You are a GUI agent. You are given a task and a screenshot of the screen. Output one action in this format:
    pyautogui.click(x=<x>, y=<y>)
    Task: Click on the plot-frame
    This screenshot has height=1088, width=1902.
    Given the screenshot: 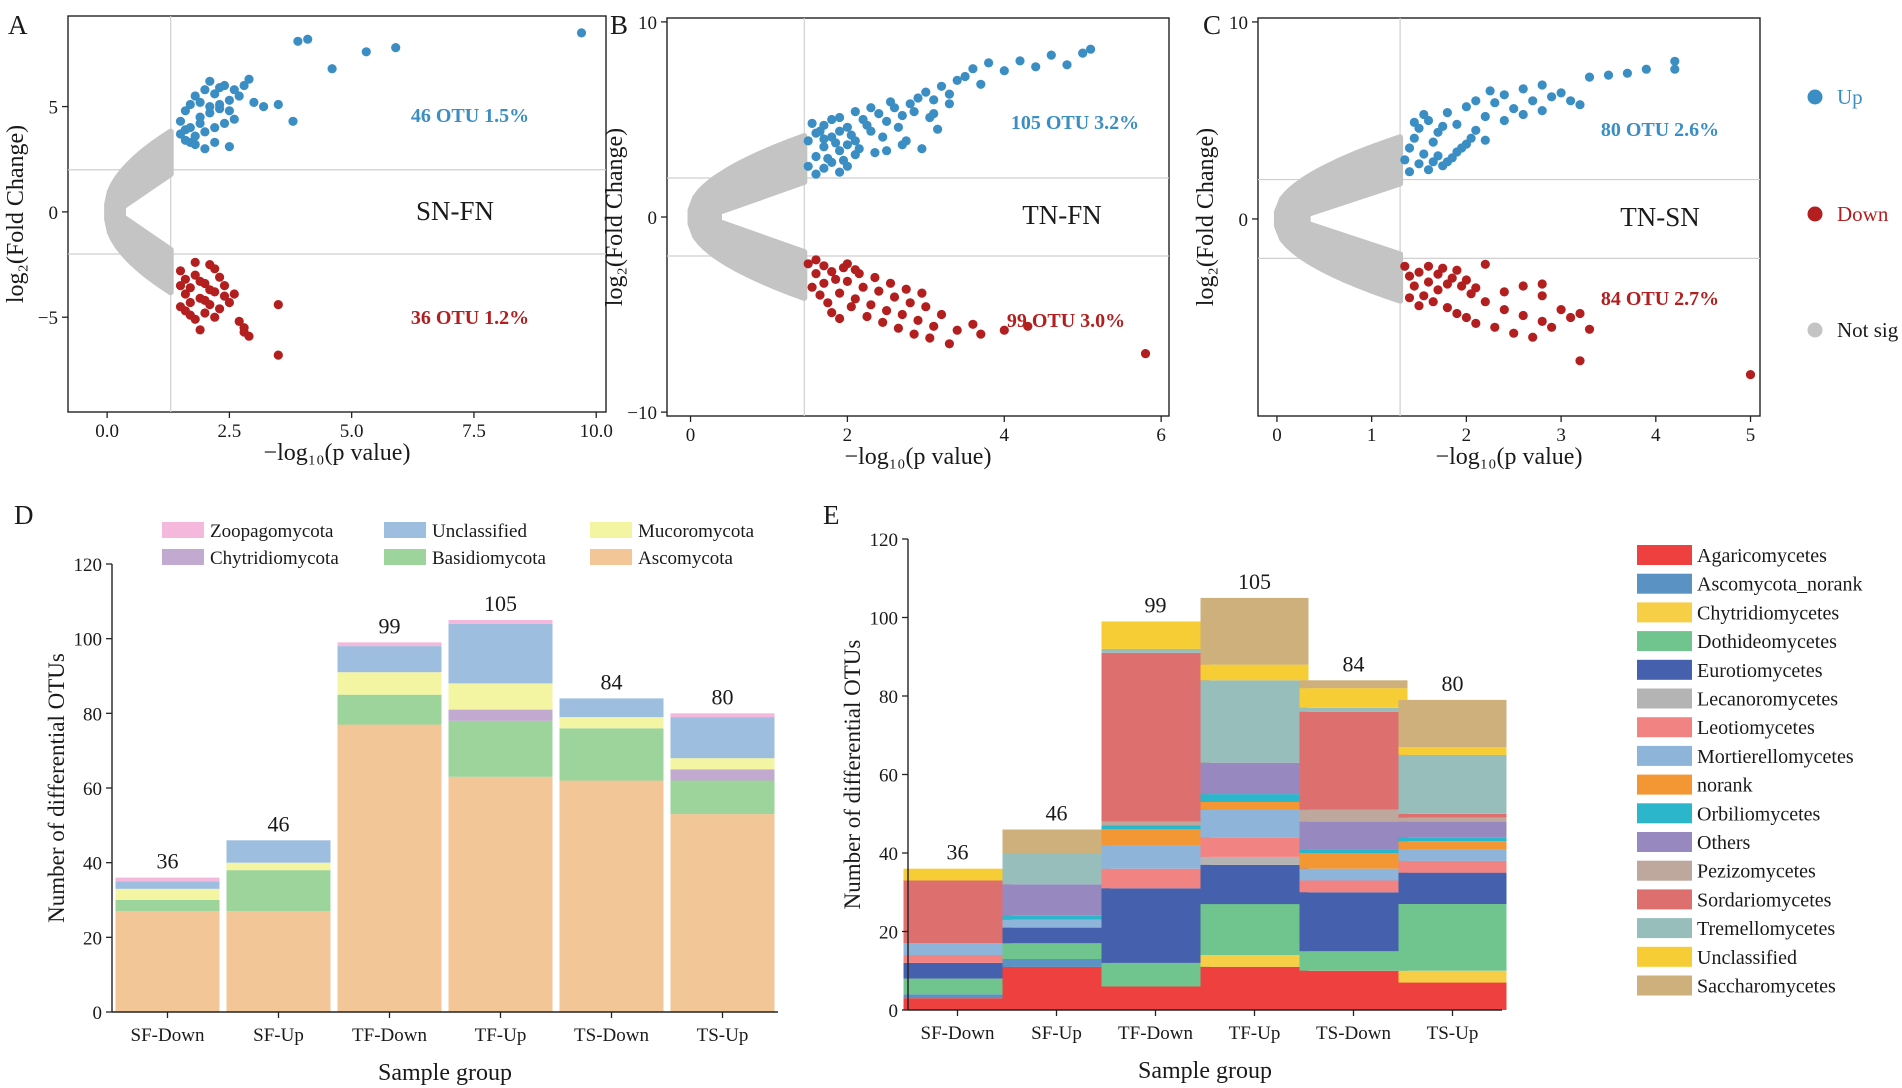 What is the action you would take?
    pyautogui.click(x=1509, y=217)
    